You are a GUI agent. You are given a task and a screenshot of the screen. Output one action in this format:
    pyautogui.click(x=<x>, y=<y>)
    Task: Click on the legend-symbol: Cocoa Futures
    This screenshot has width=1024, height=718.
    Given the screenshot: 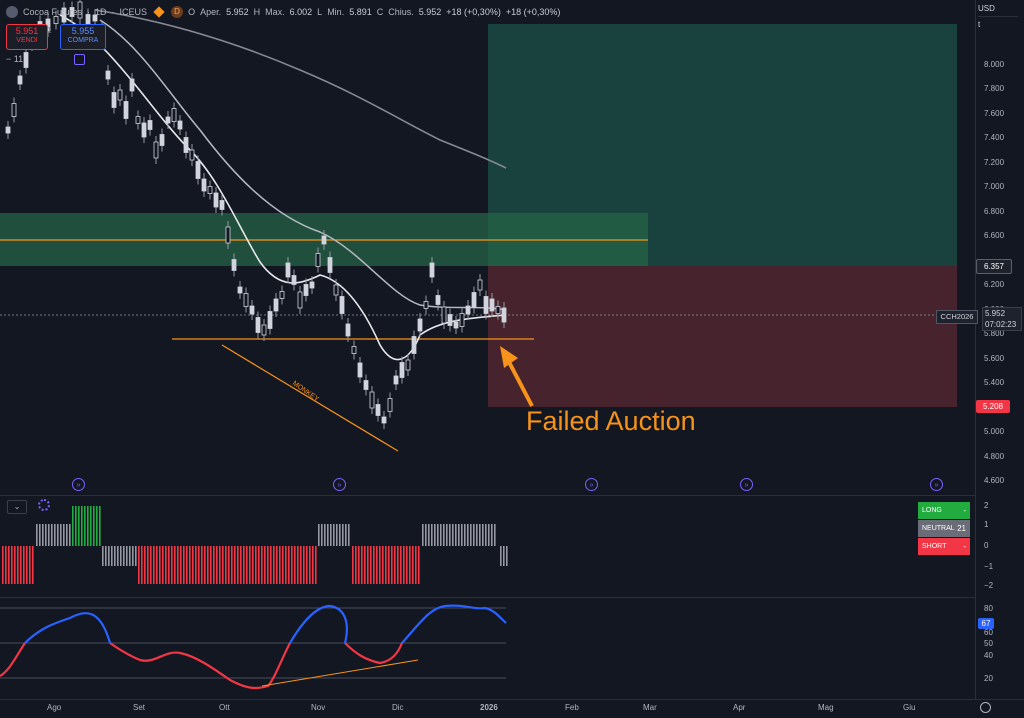 What is the action you would take?
    pyautogui.click(x=53, y=12)
    